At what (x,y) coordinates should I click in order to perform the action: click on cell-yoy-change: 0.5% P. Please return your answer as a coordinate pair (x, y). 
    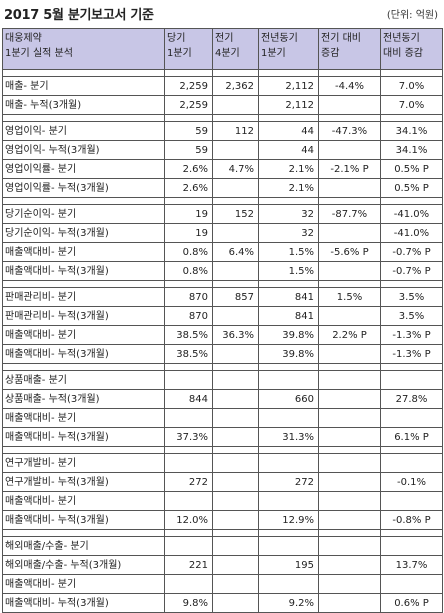
    Looking at the image, I should click on (411, 188).